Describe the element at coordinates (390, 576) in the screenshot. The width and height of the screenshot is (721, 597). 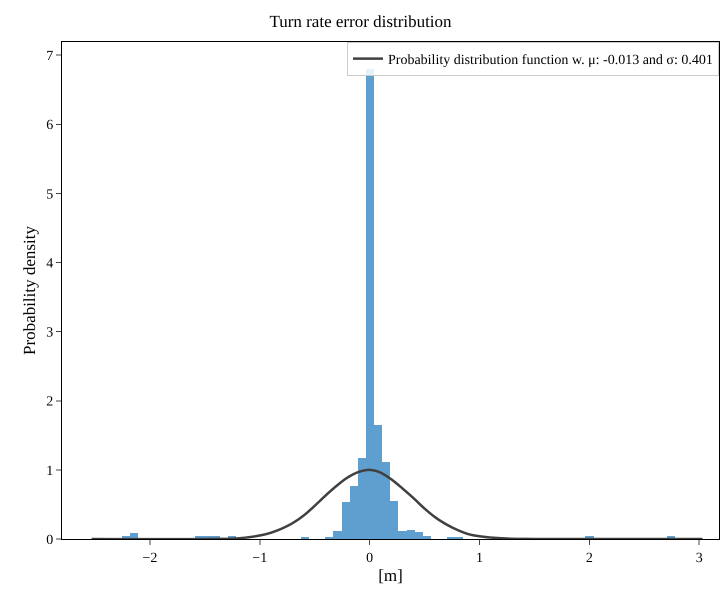
I see `x-axis-title: [m]` at that location.